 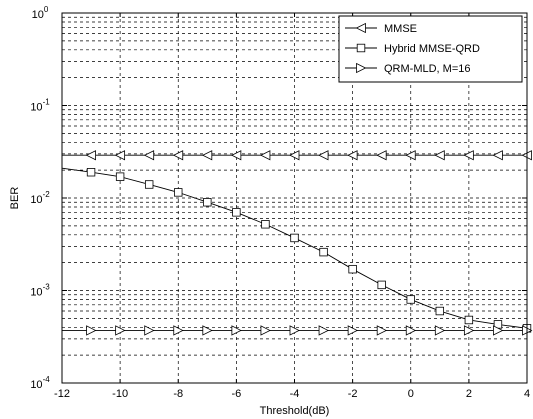 I want to click on x-axis-label: Threshold(dB), so click(x=295, y=411).